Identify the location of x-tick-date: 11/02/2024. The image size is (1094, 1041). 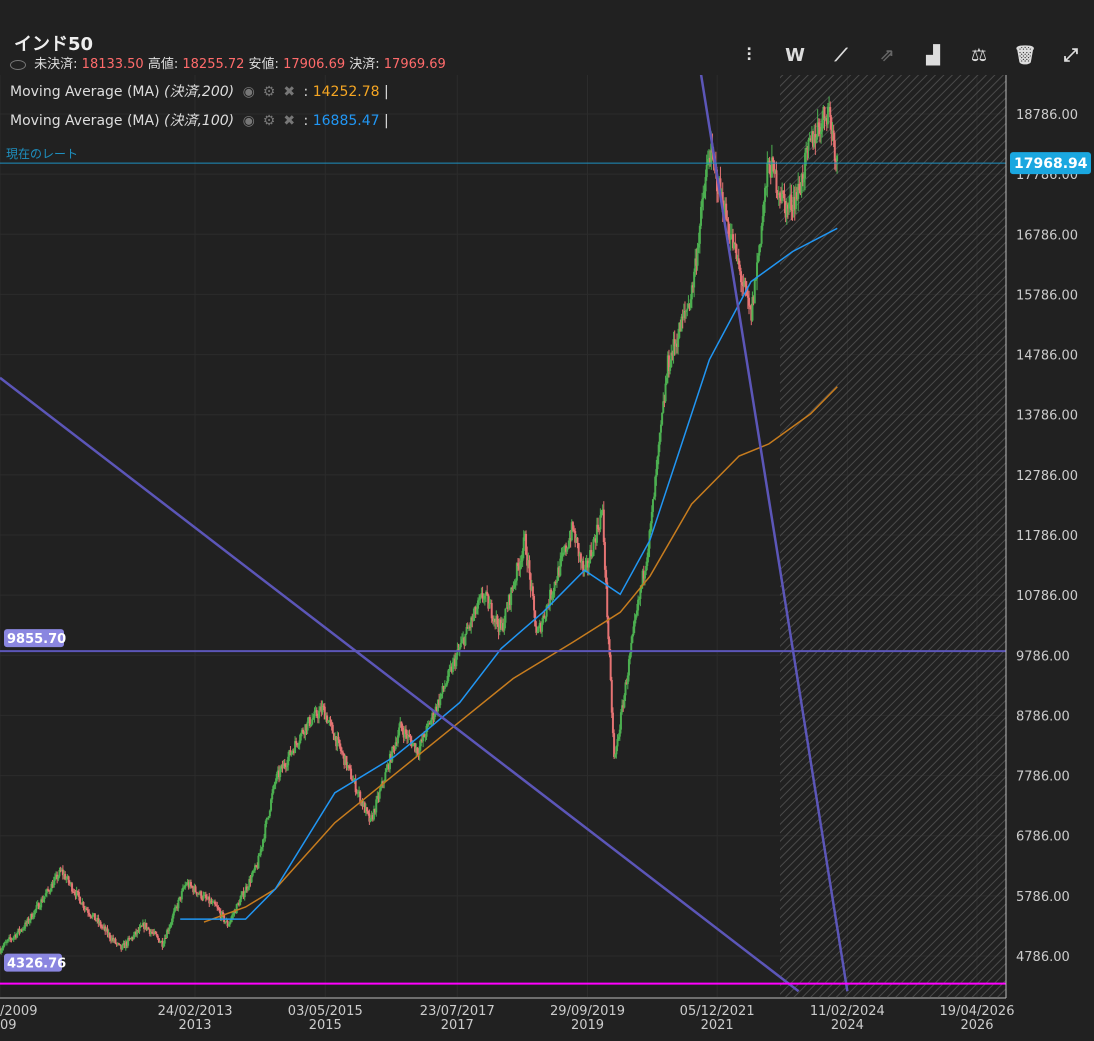
(847, 1011).